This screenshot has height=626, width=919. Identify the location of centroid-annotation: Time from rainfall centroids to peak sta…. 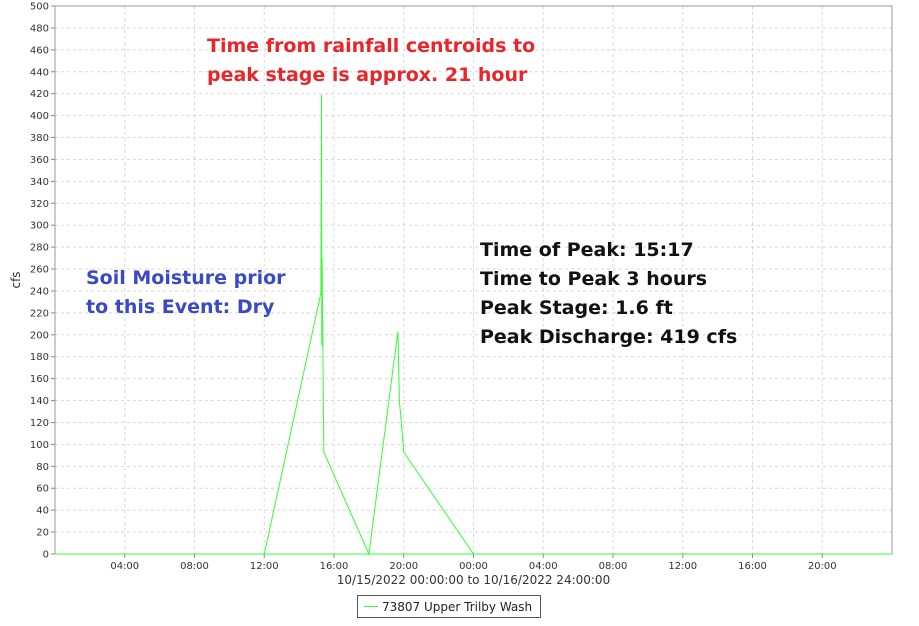
(371, 60).